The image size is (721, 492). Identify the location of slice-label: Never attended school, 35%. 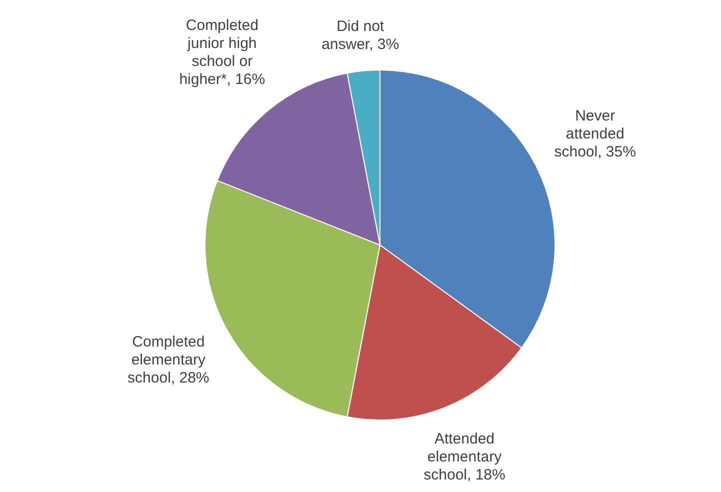
(595, 133).